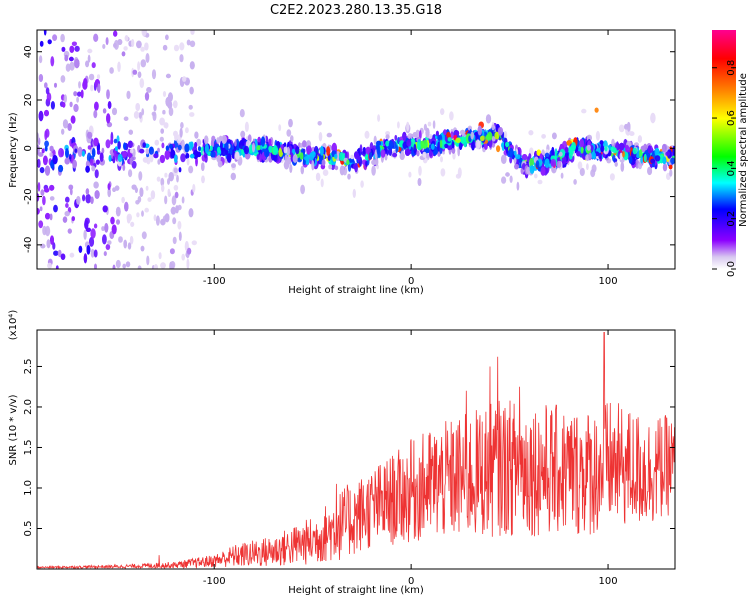  What do you see at coordinates (743, 150) in the screenshot?
I see `colorbar-label: Normalized spectral amplitude` at bounding box center [743, 150].